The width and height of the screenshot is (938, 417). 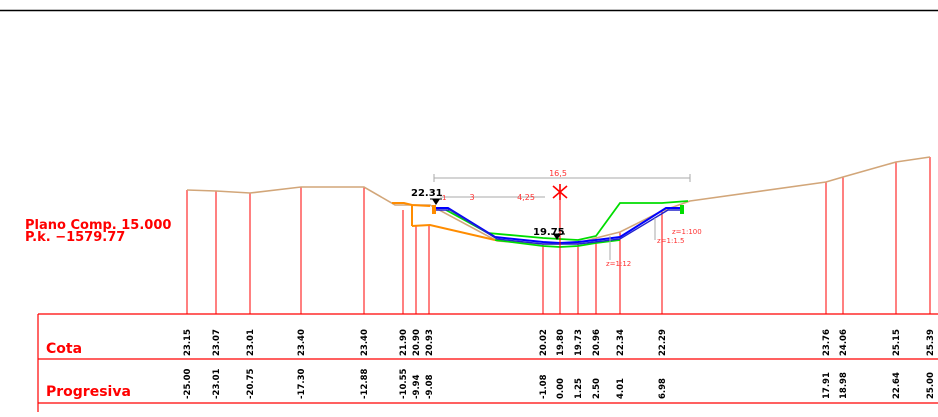 I want to click on station-cota-label: 25.15, so click(x=897, y=342).